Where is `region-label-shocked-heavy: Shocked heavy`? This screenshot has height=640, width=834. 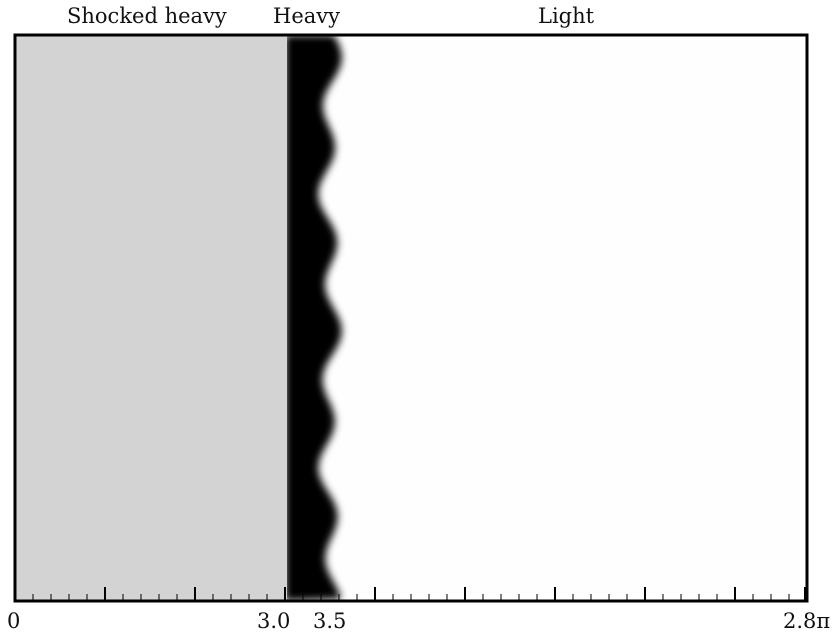 region-label-shocked-heavy: Shocked heavy is located at coordinates (147, 16).